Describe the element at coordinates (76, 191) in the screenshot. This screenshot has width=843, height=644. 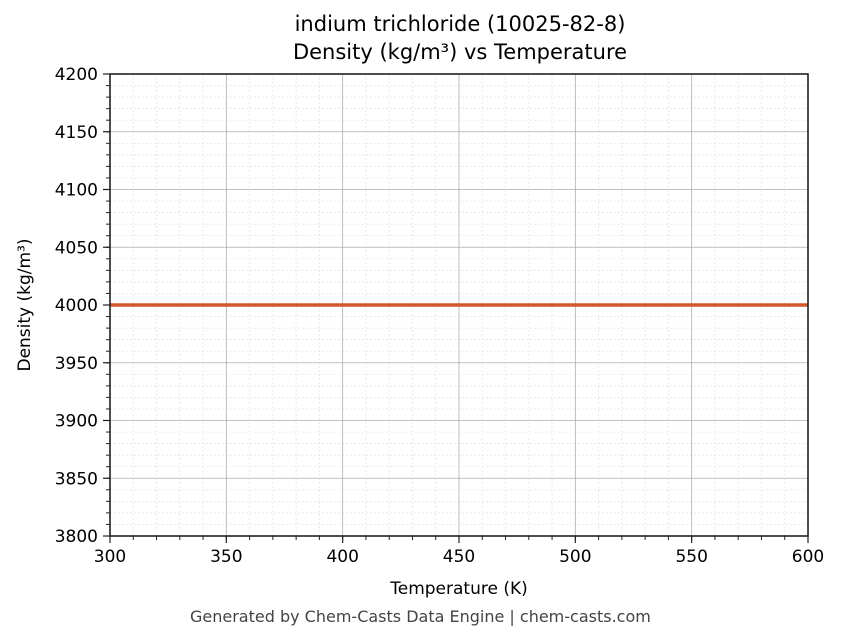
I see `y-tick-label: 4100` at that location.